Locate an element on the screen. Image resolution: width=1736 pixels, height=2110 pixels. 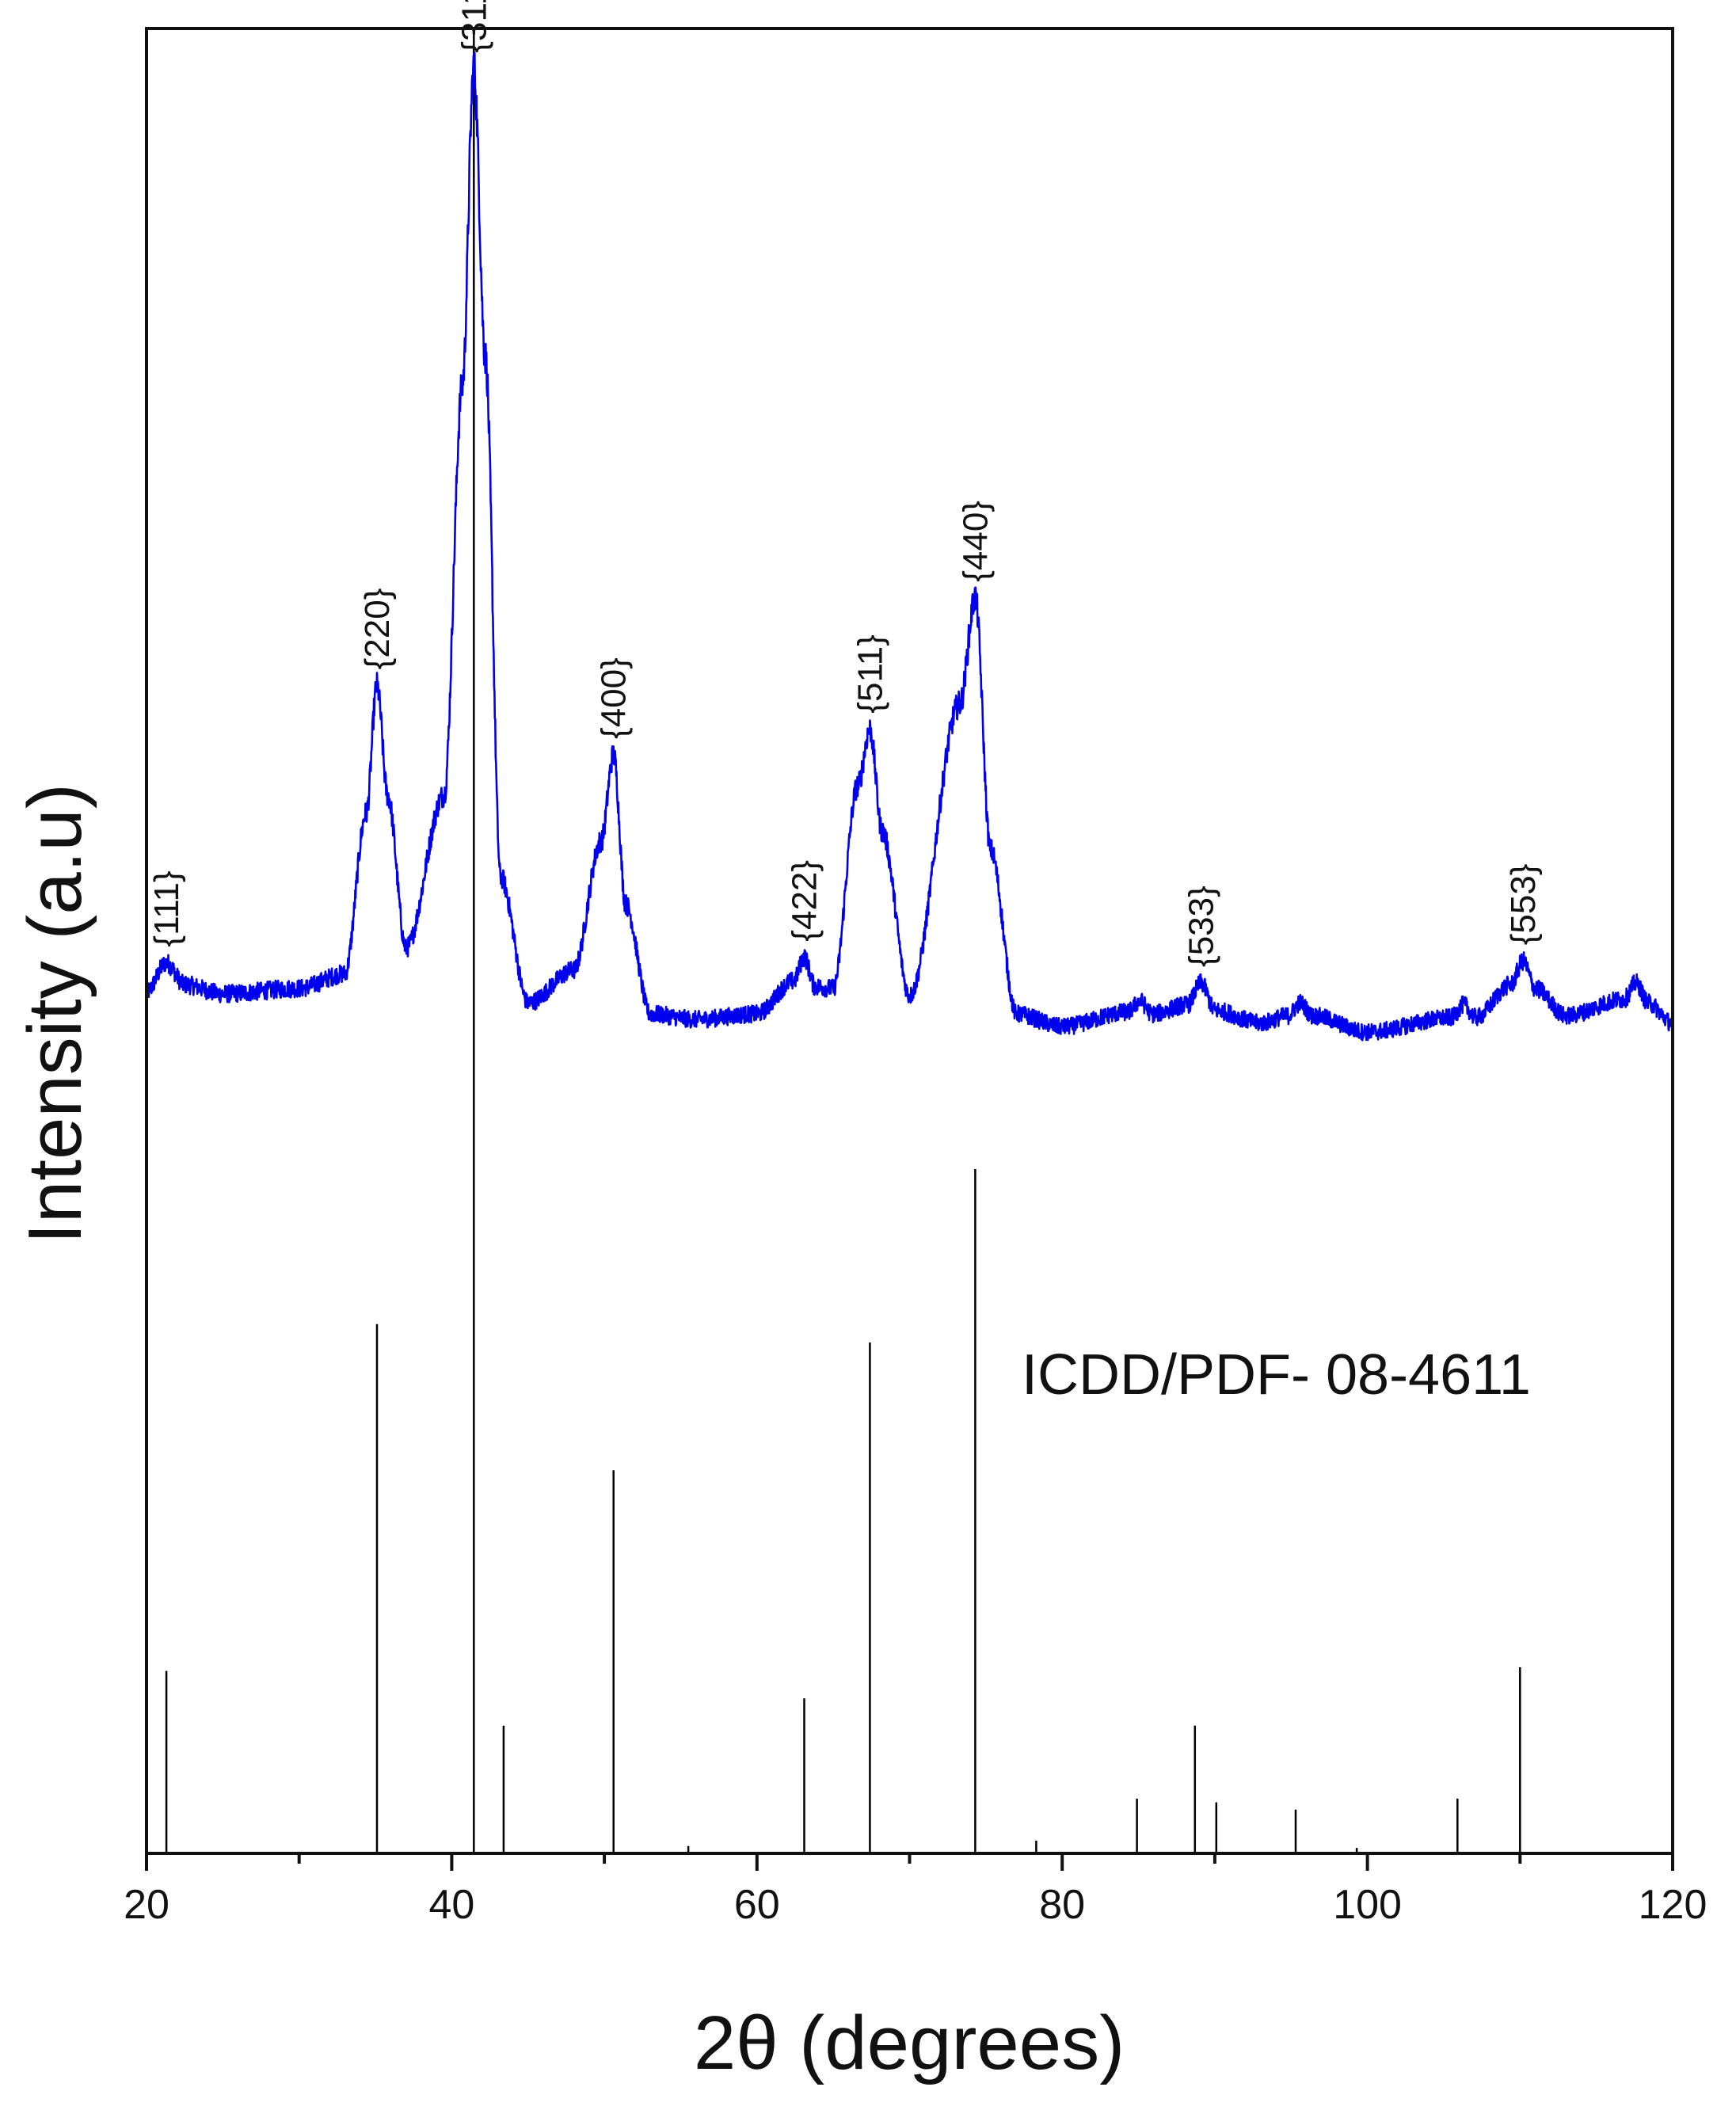
peak-label: {511} is located at coordinates (870, 674).